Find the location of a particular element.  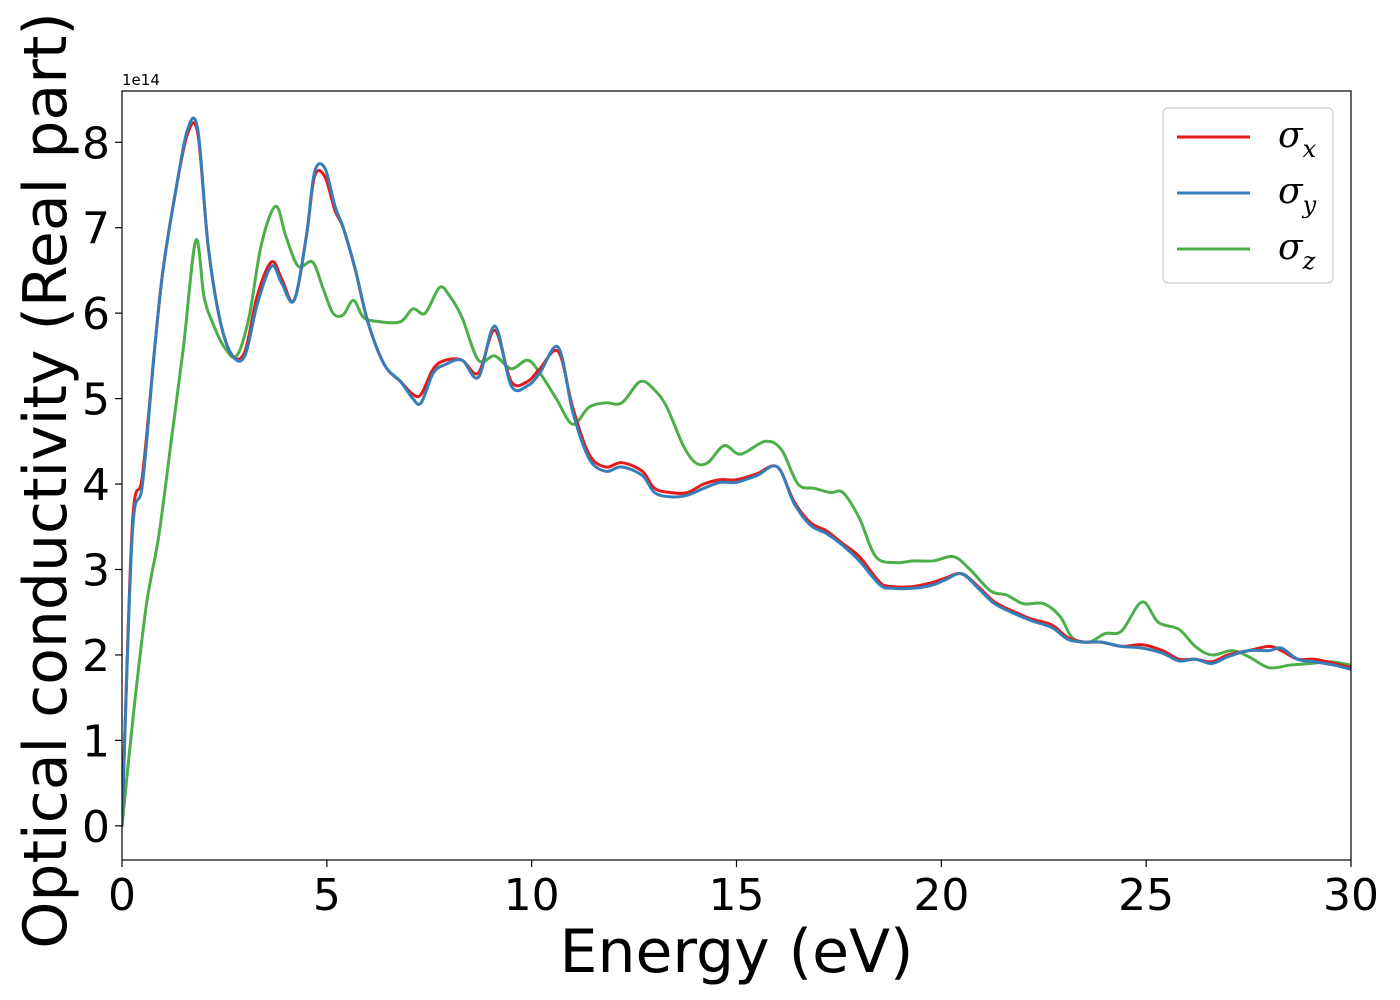

x-tick-label: 0 is located at coordinates (122, 895).